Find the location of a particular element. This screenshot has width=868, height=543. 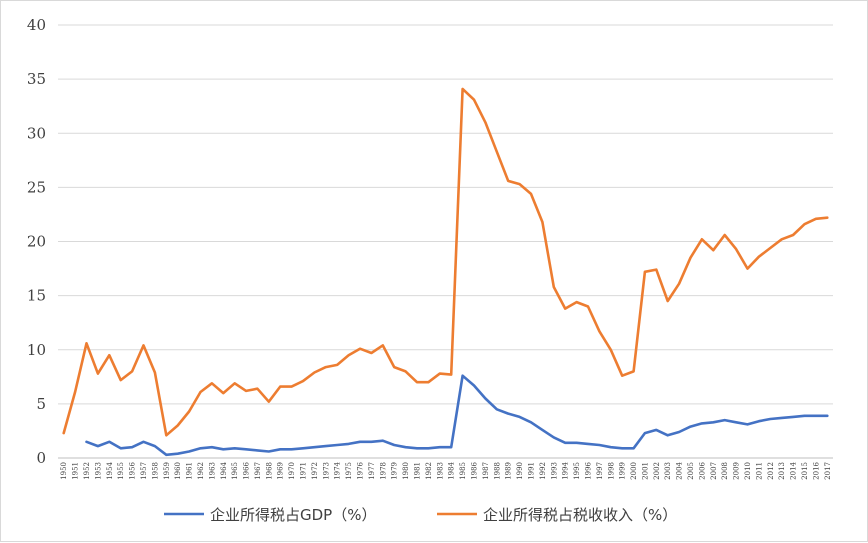

x-tick-label: 1999 is located at coordinates (623, 471).